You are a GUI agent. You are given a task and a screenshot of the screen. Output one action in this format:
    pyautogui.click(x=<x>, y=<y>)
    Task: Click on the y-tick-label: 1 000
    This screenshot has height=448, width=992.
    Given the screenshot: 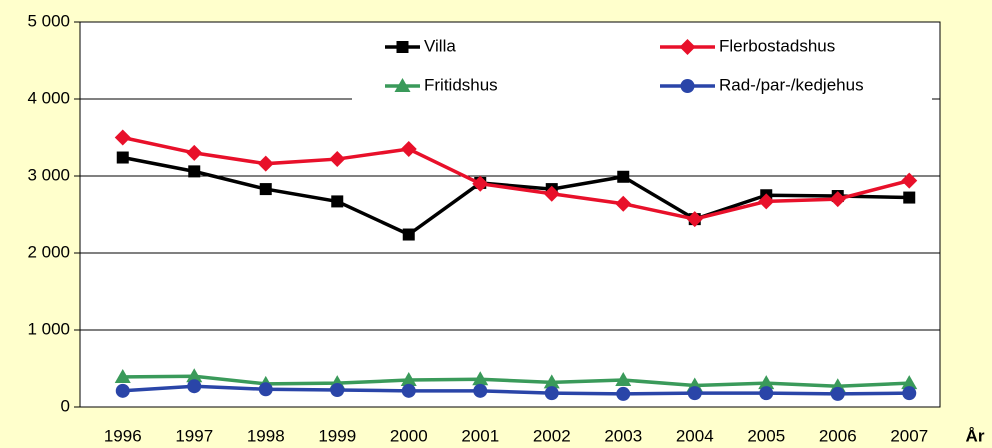 What is the action you would take?
    pyautogui.click(x=48, y=328)
    